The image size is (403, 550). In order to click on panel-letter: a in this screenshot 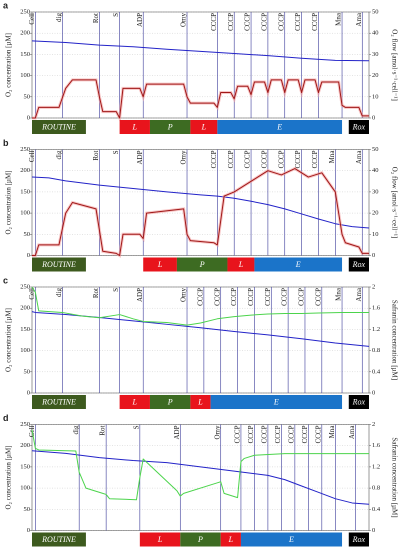, I will do `click(6, 5)`.